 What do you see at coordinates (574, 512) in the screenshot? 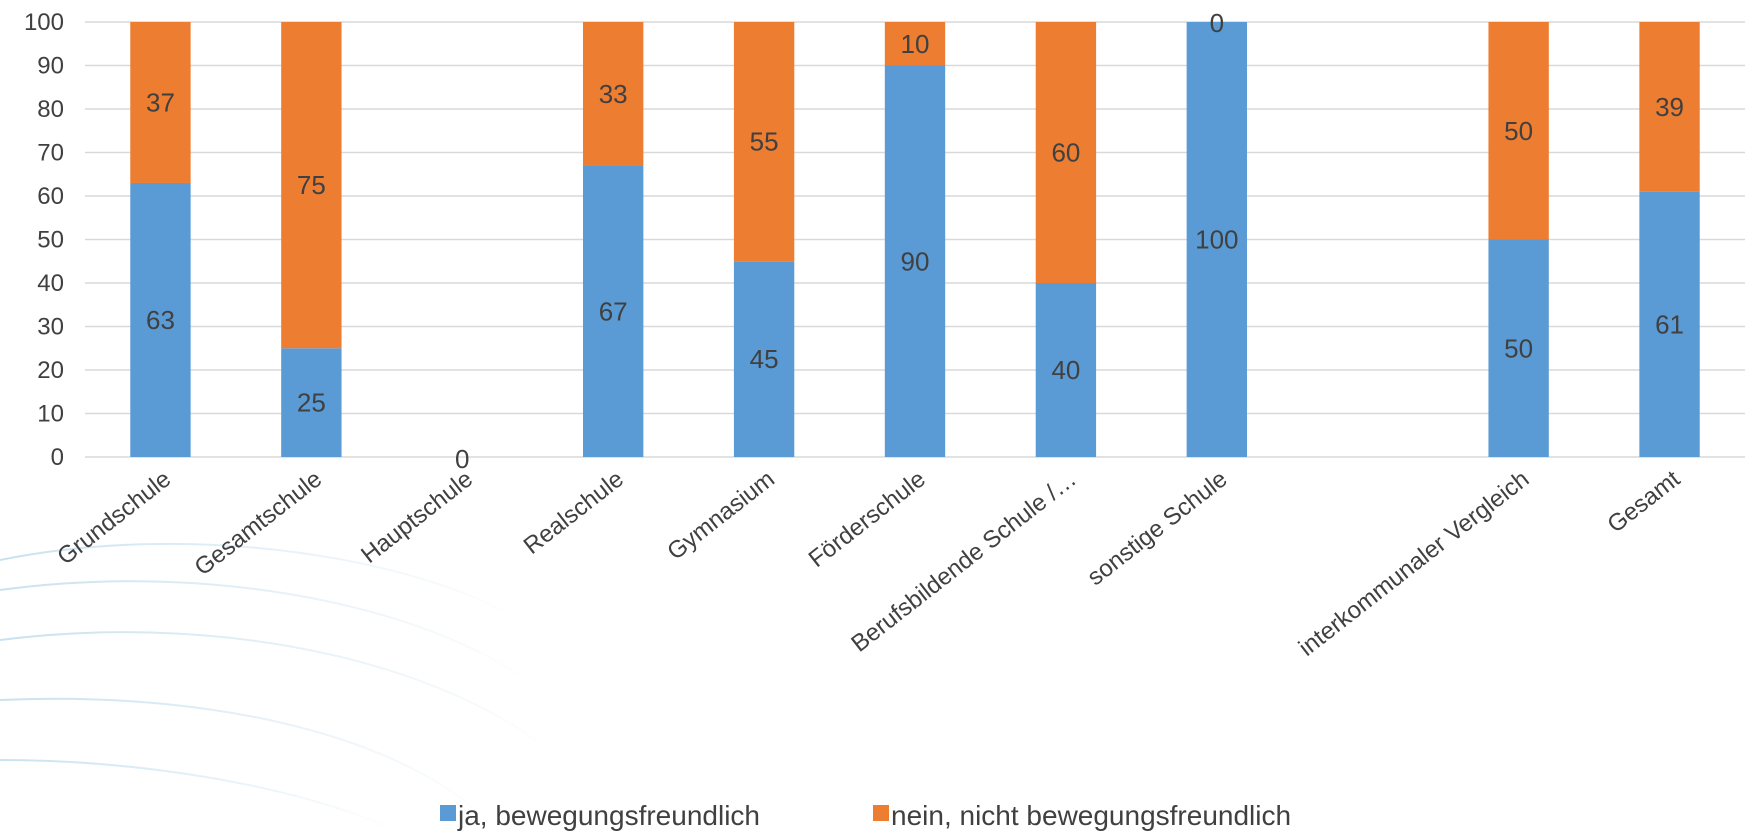
I see `x-category-label: Realschule` at bounding box center [574, 512].